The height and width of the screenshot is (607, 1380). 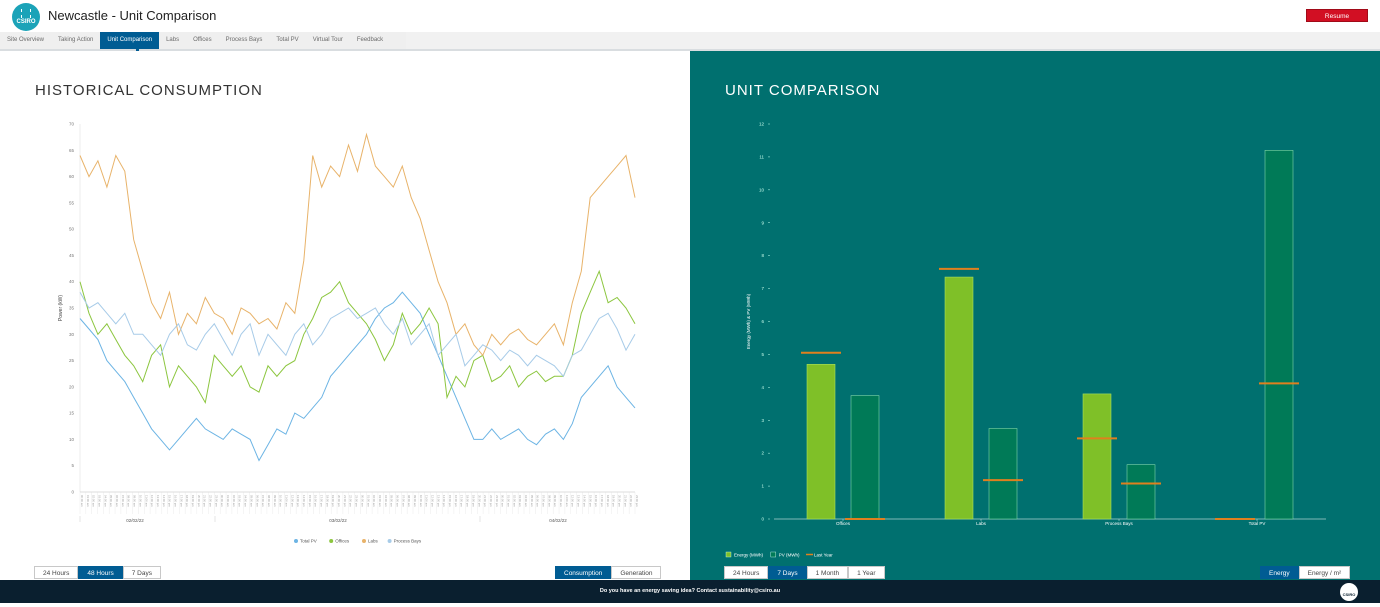 I want to click on legend-label-pv-mwh: PV (MWh), so click(x=789, y=555).